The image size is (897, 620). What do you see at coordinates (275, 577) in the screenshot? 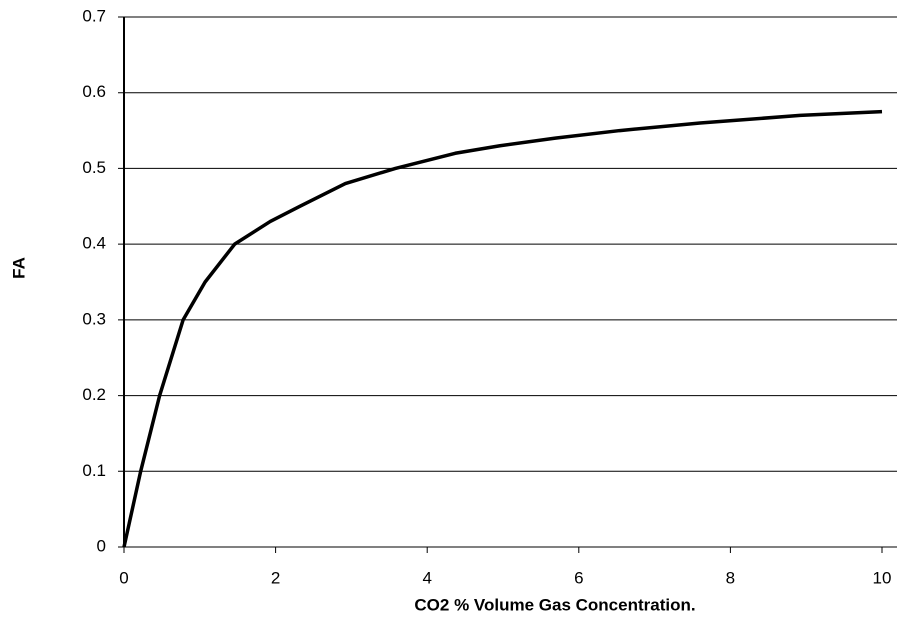
I see `x-tick-label: 2` at bounding box center [275, 577].